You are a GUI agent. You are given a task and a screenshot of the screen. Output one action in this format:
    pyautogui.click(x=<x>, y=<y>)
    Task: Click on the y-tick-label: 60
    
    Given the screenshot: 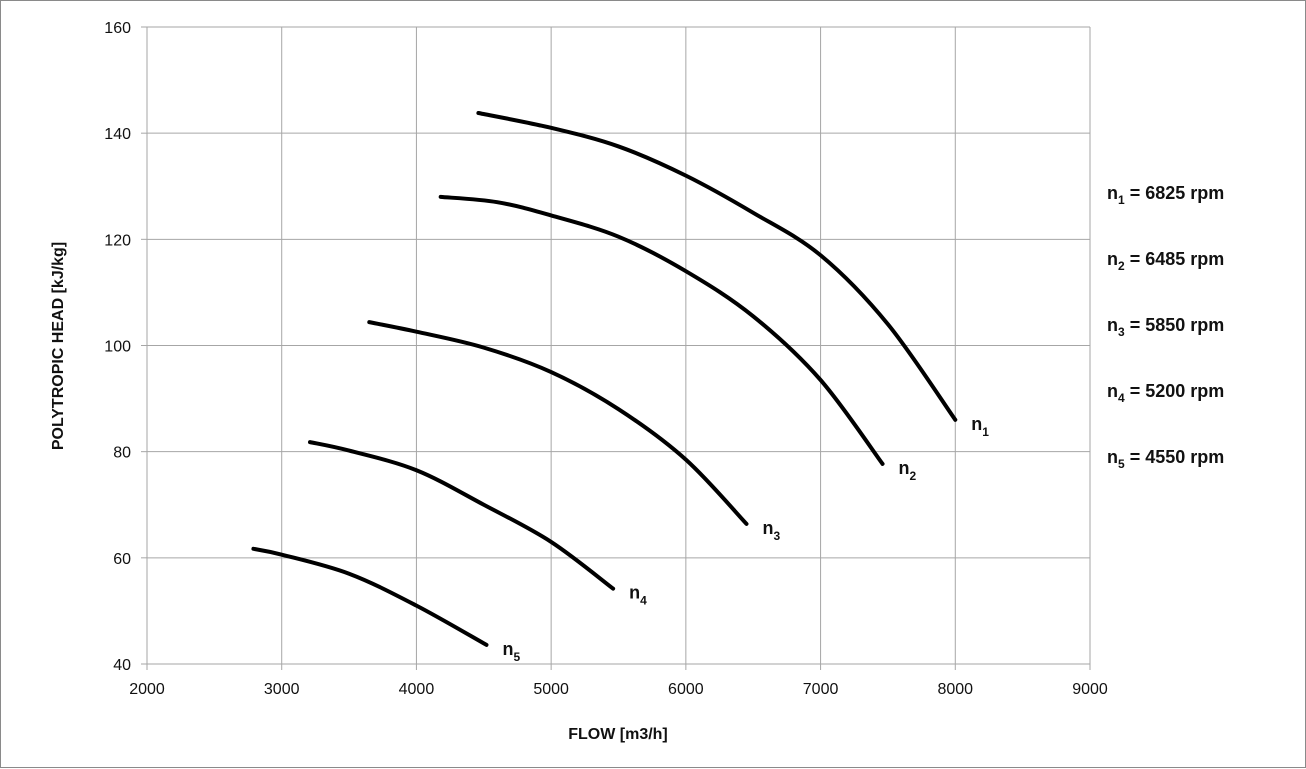 What is the action you would take?
    pyautogui.click(x=122, y=559)
    